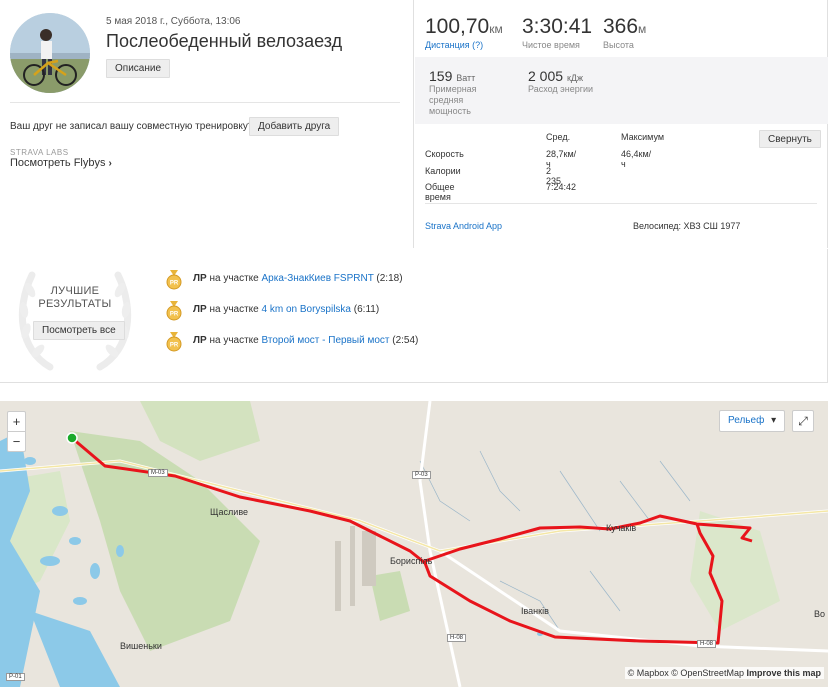  What do you see at coordinates (317, 278) in the screenshot?
I see `pr-segment-link: Арка-ЗнакКиев FSPRNT` at bounding box center [317, 278].